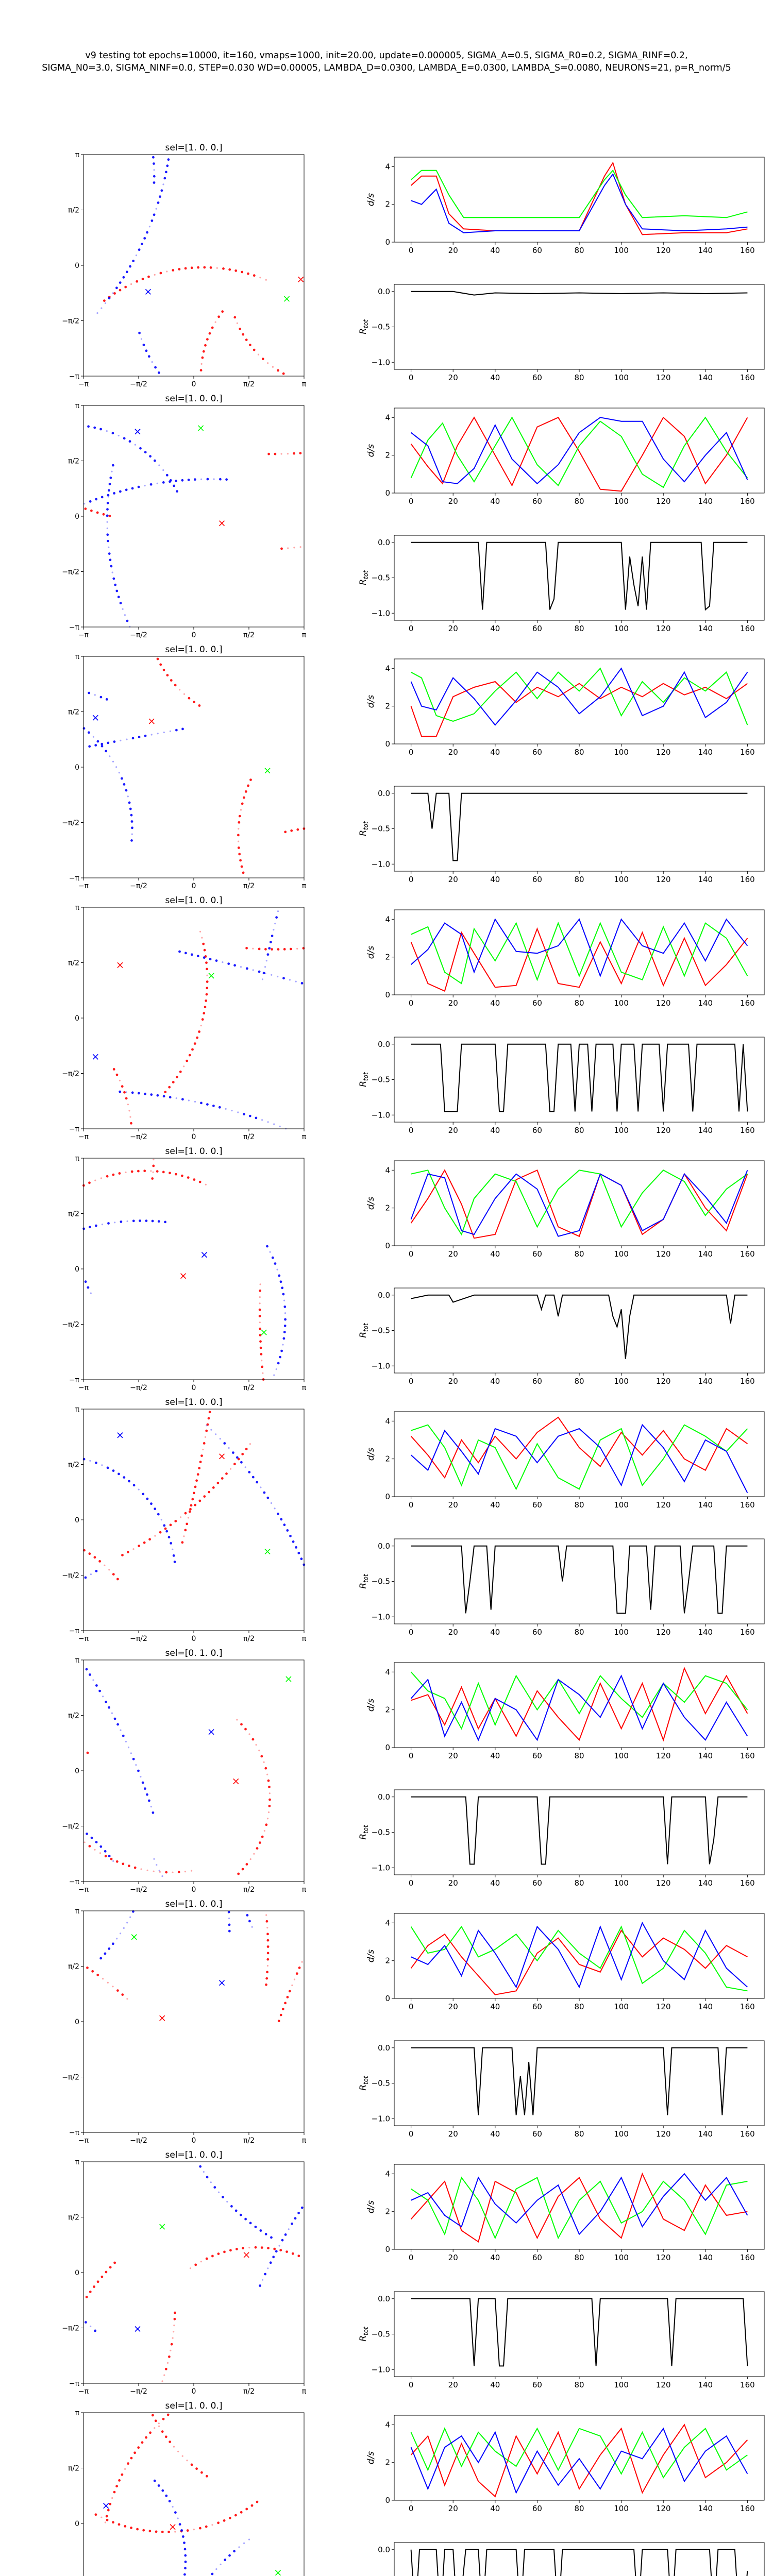 Image resolution: width=773 pixels, height=2576 pixels. What do you see at coordinates (579, 1708) in the screenshot?
I see `ds-line-blue` at bounding box center [579, 1708].